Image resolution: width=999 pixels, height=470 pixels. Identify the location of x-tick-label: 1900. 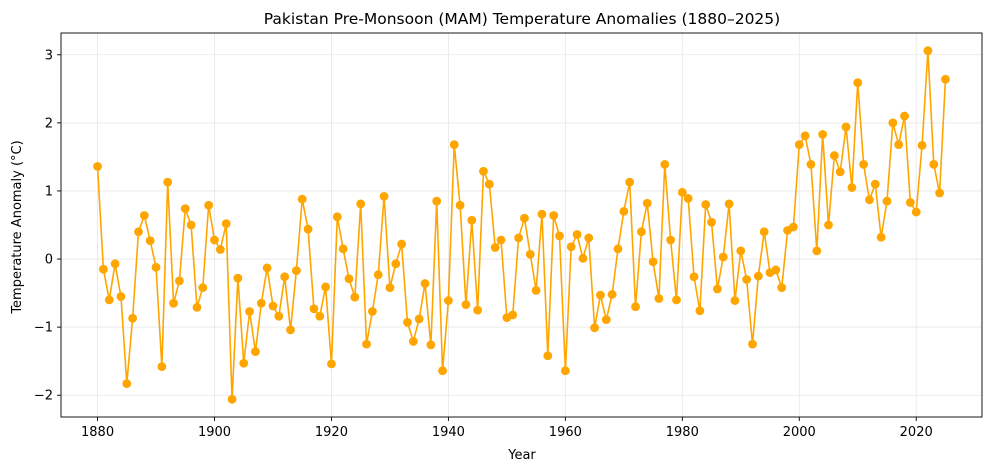
(214, 432).